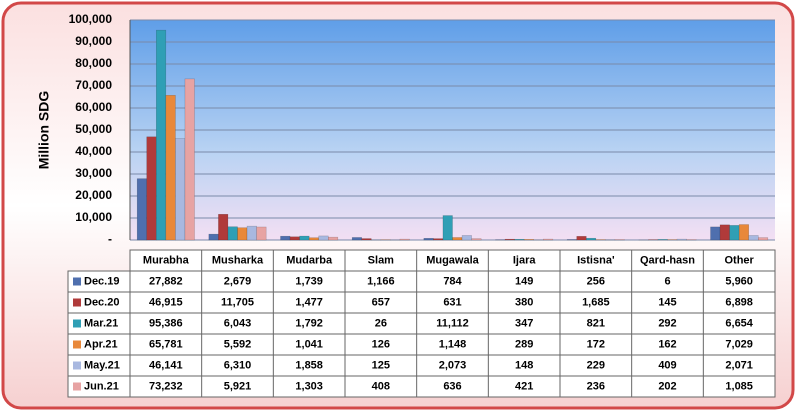  I want to click on table-value: 1,858, so click(309, 365).